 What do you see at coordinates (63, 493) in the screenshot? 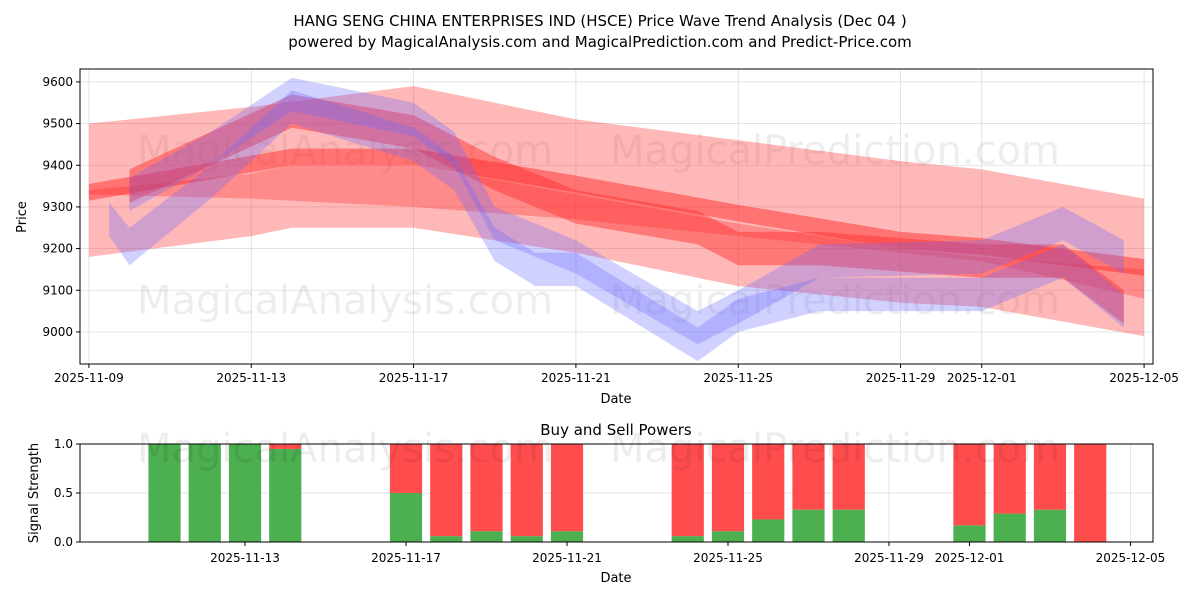
I see `y-tick-label: 0.5` at bounding box center [63, 493].